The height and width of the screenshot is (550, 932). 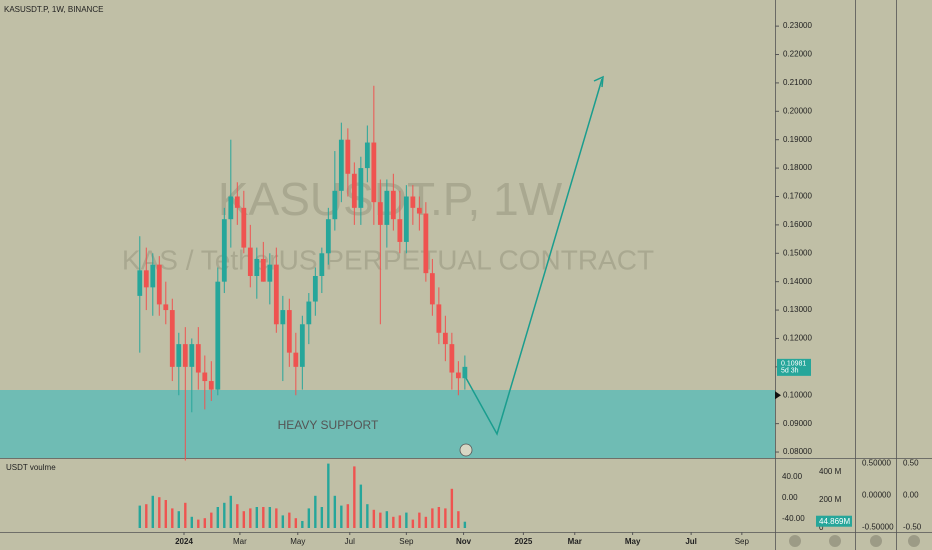 What do you see at coordinates (797, 110) in the screenshot?
I see `y-tick-label: 0.20000` at bounding box center [797, 110].